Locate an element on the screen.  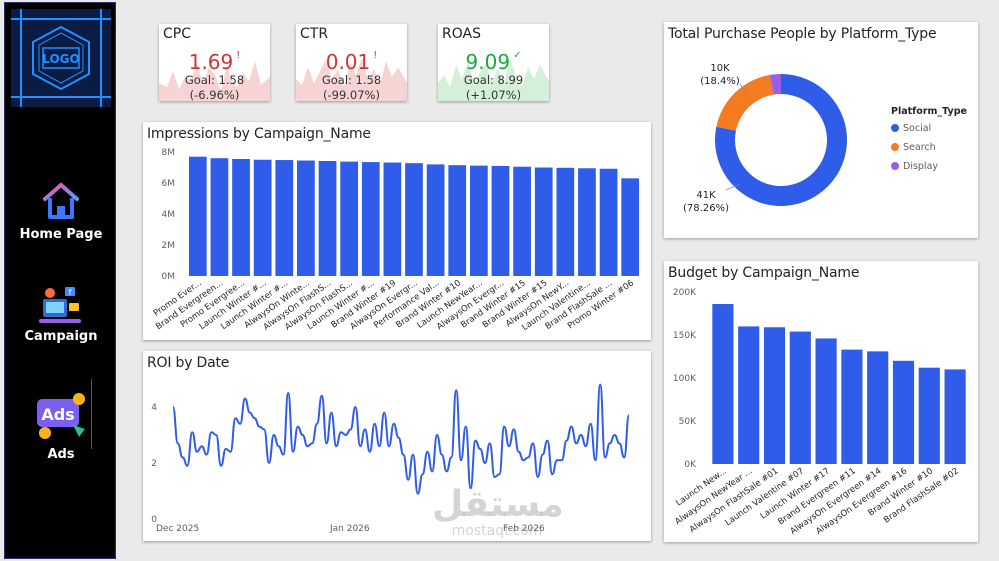
kpi-card-ctr: CTR 0.01! Goal: 1.58 (-99.07%) is located at coordinates (351, 63).